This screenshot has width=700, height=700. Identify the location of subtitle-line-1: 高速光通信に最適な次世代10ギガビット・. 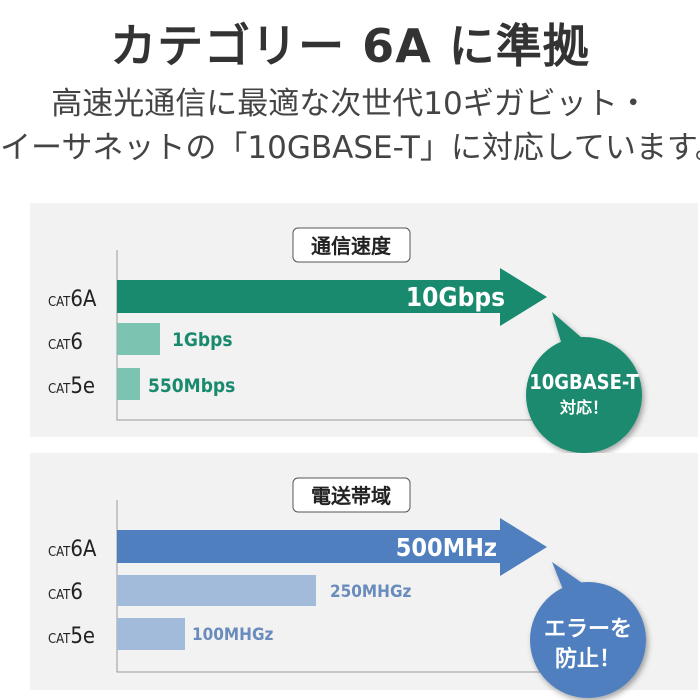
(350, 104).